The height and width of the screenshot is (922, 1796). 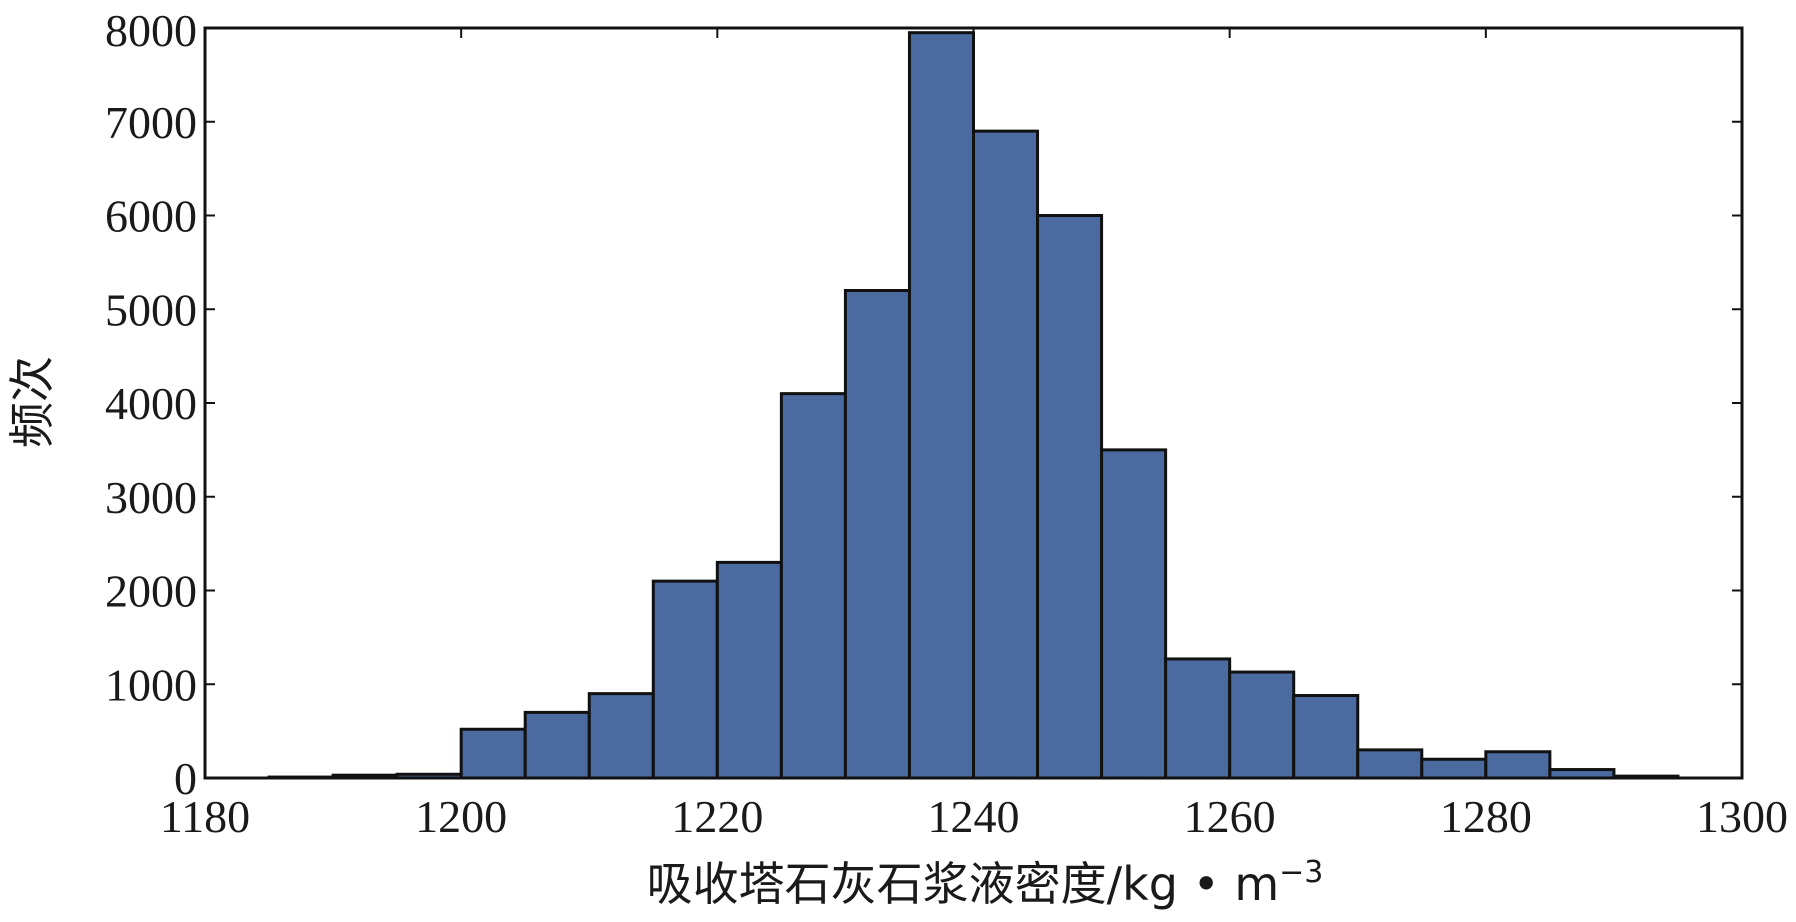 I want to click on y-tick-label: 8000, so click(x=151, y=30).